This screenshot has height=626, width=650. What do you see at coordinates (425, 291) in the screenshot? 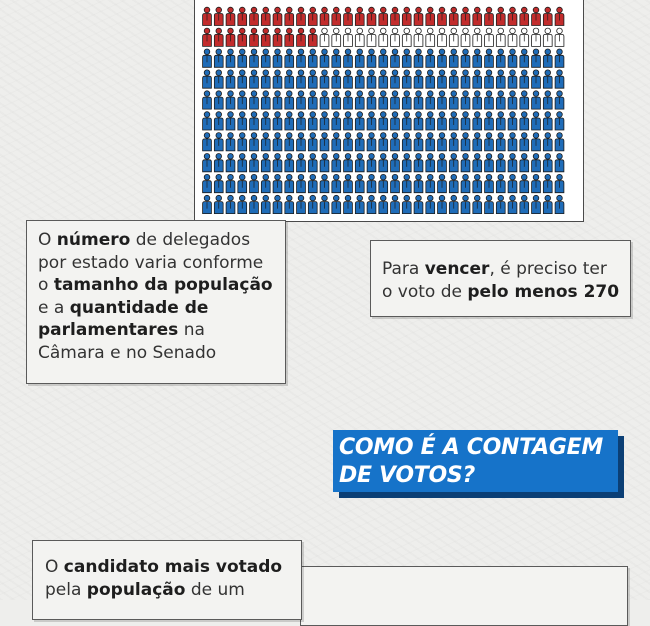
I see `text: o voto de` at bounding box center [425, 291].